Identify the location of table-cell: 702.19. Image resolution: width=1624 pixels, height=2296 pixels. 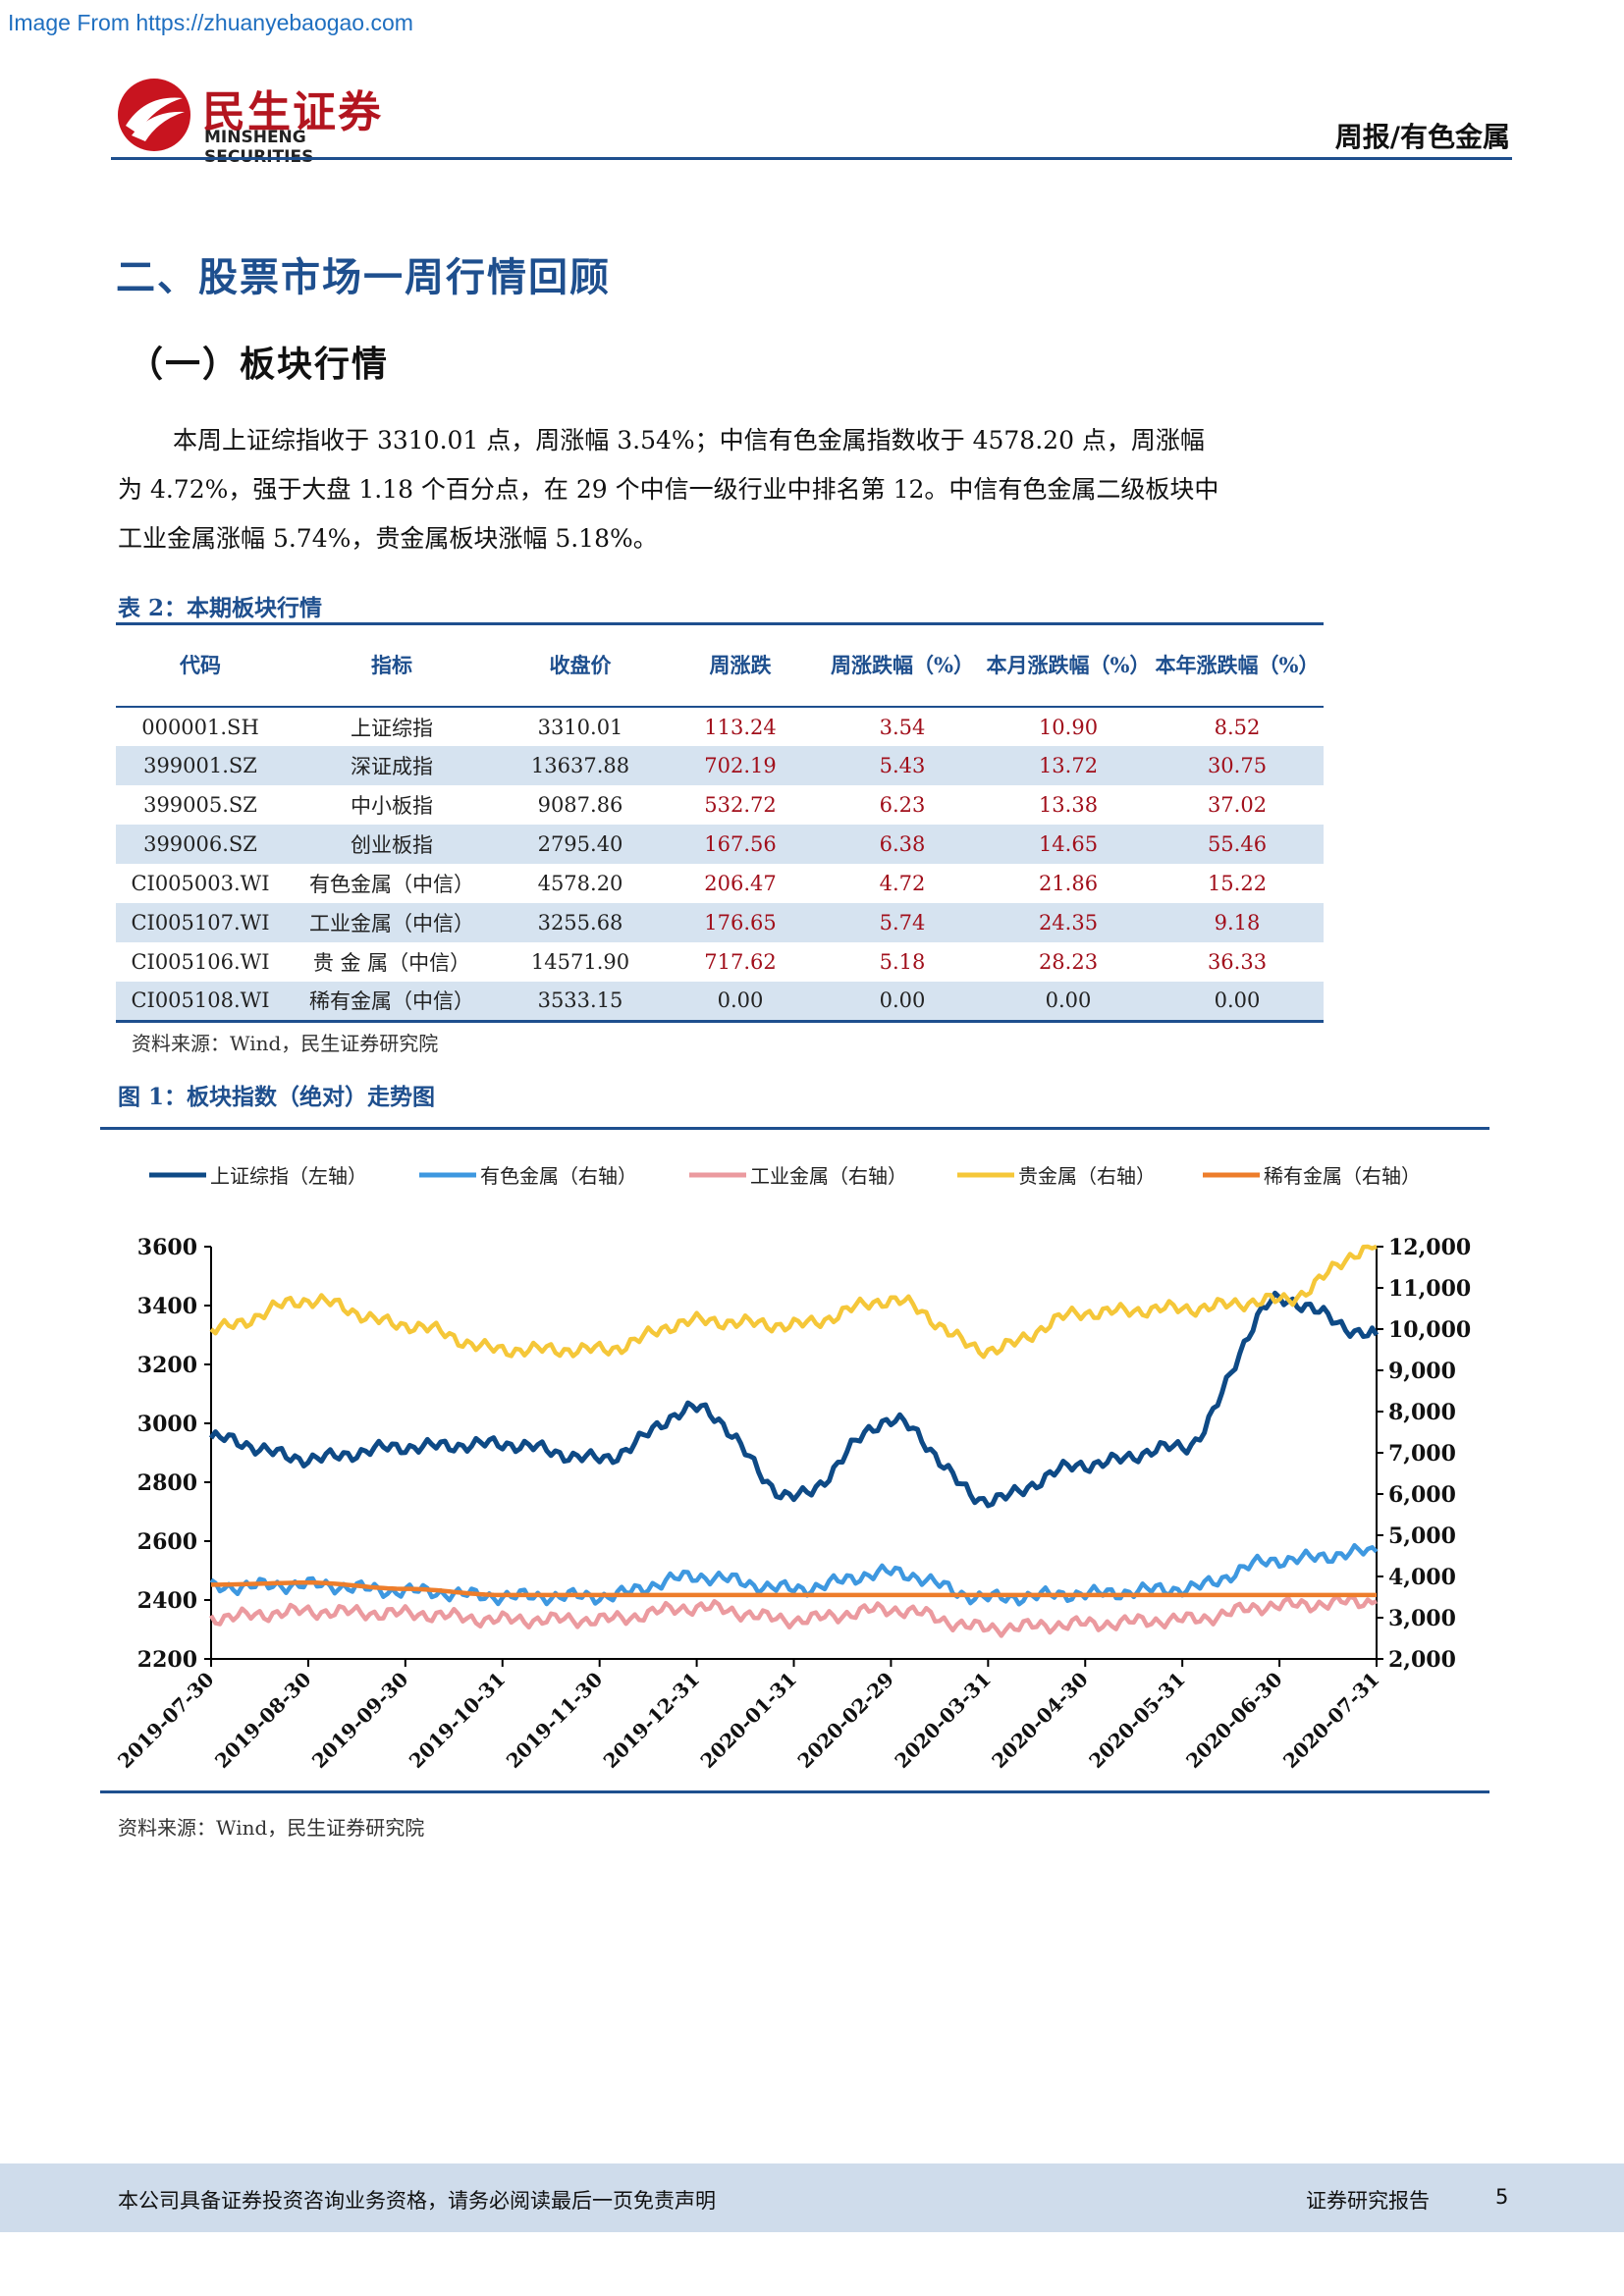
(740, 765).